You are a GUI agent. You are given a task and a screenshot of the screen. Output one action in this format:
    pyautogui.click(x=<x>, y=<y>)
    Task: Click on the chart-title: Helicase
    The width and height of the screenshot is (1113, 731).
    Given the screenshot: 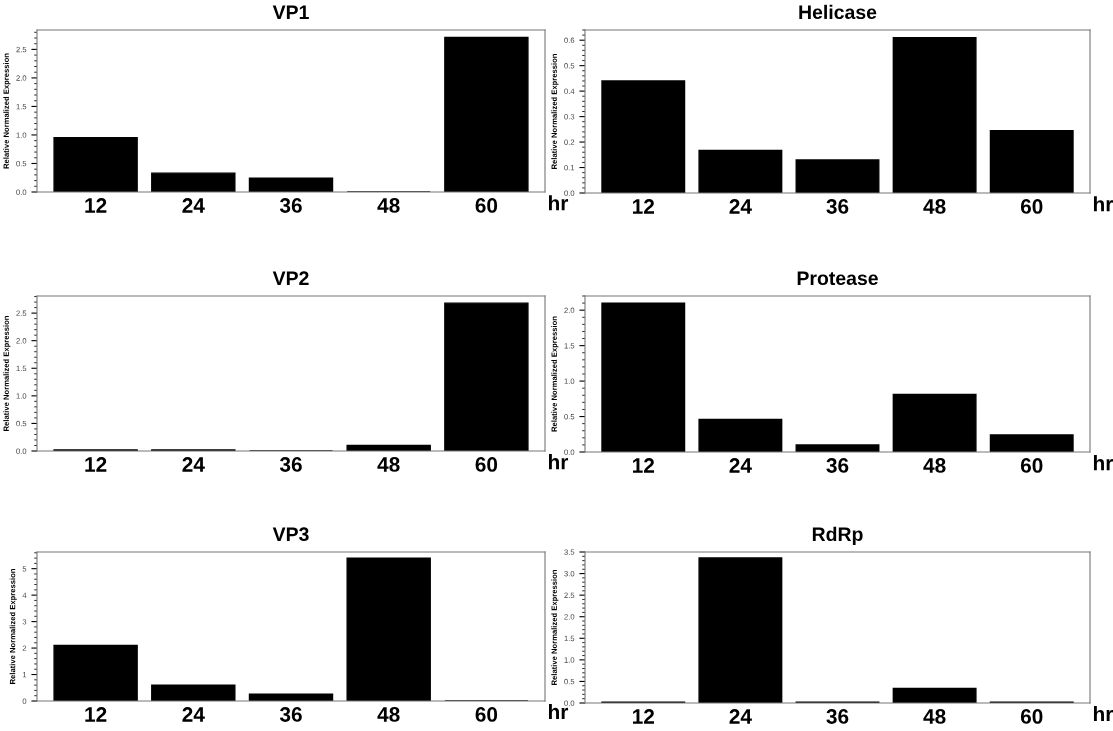 What is the action you would take?
    pyautogui.click(x=838, y=12)
    